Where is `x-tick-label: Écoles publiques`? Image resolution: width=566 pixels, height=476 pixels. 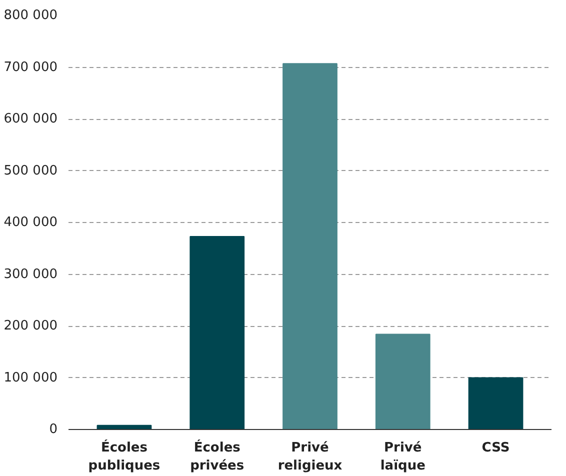
x-tick-label: Écoles publiques is located at coordinates (124, 456).